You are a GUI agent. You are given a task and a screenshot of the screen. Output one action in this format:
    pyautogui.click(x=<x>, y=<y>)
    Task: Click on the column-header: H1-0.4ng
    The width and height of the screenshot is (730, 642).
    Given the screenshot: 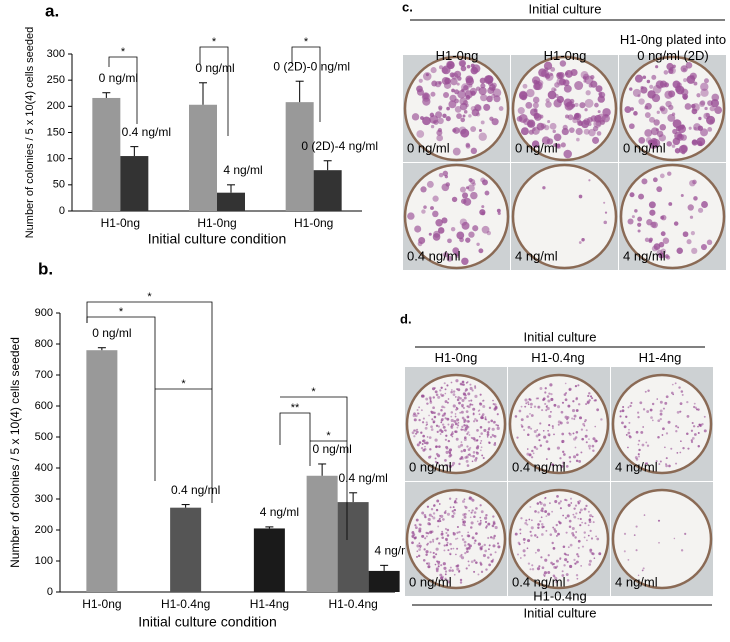 What is the action you would take?
    pyautogui.click(x=558, y=357)
    